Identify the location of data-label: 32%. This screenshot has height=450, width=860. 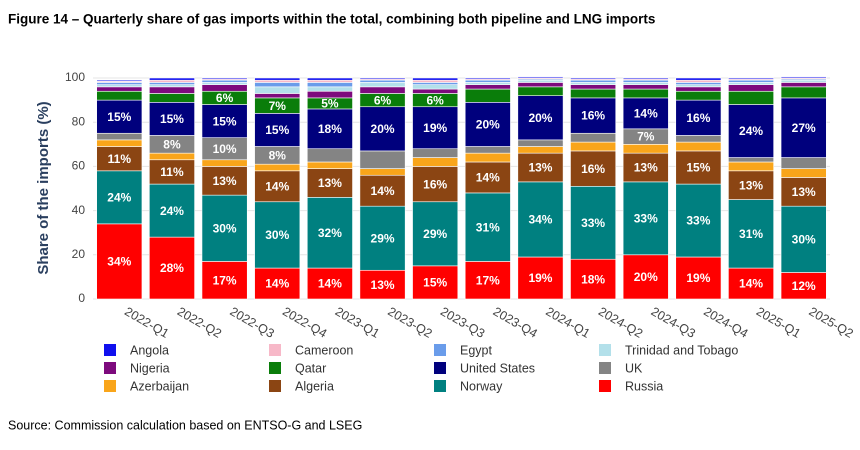
(330, 233).